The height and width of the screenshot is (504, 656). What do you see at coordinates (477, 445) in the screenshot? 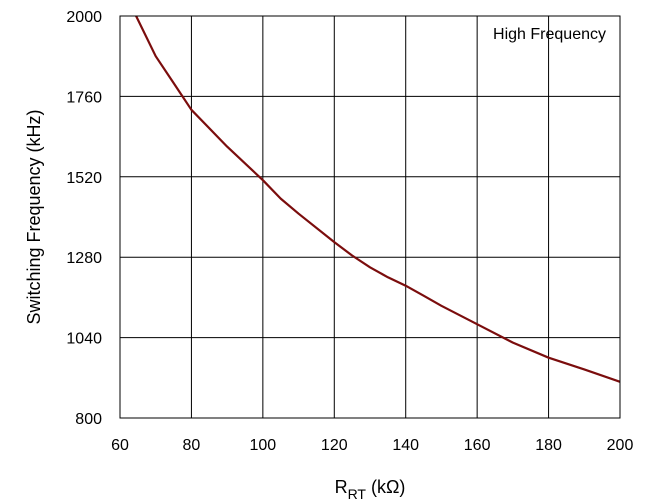
I see `x-tick-label-160: 160` at bounding box center [477, 445].